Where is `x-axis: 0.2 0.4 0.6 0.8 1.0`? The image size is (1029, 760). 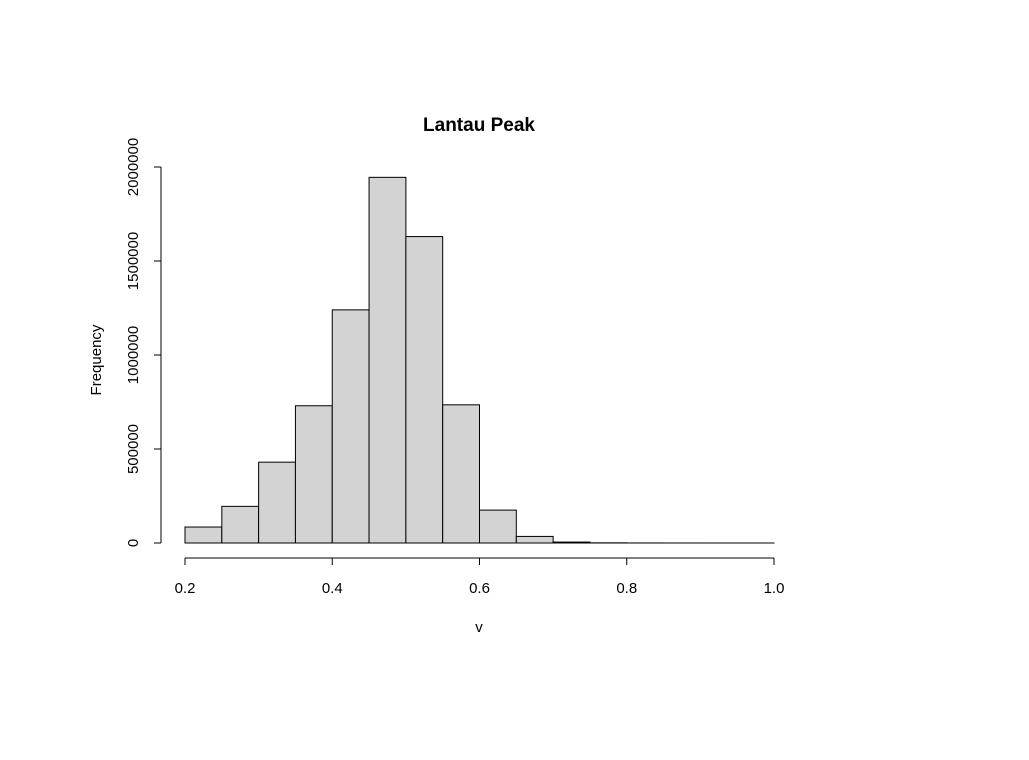
x-axis: 0.2 0.4 0.6 0.8 1.0 is located at coordinates (480, 577).